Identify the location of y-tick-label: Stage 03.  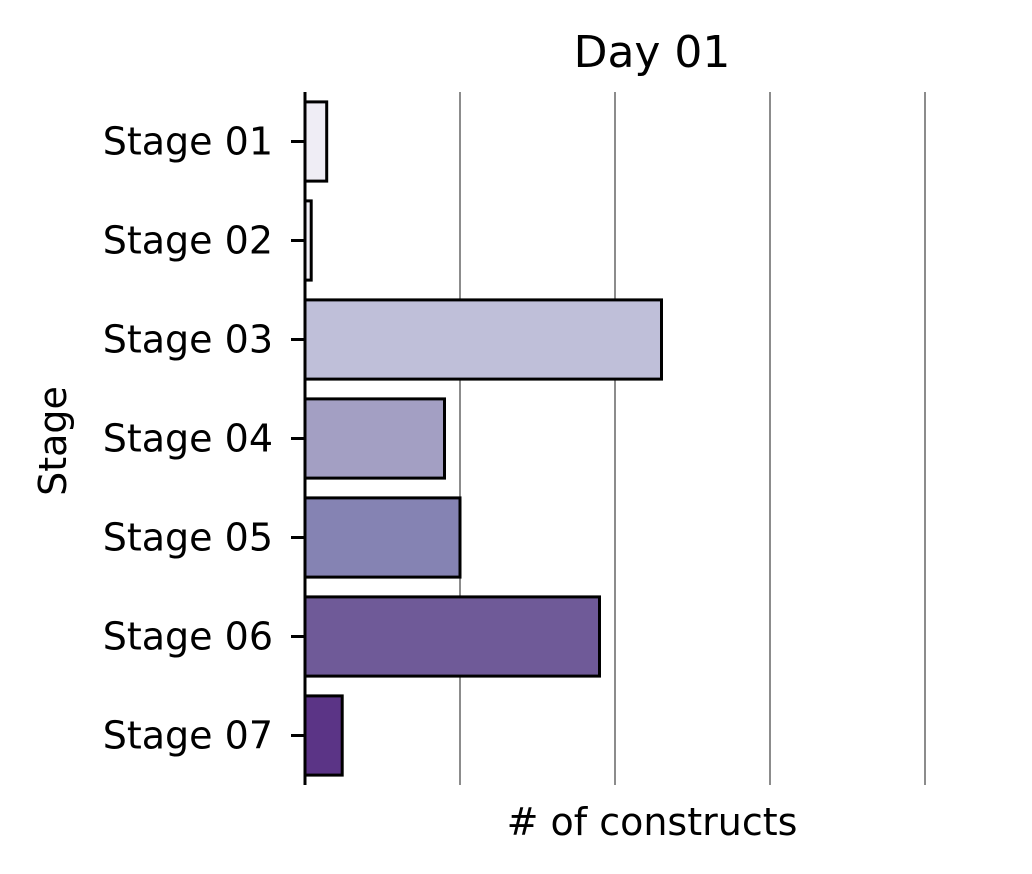
(188, 340).